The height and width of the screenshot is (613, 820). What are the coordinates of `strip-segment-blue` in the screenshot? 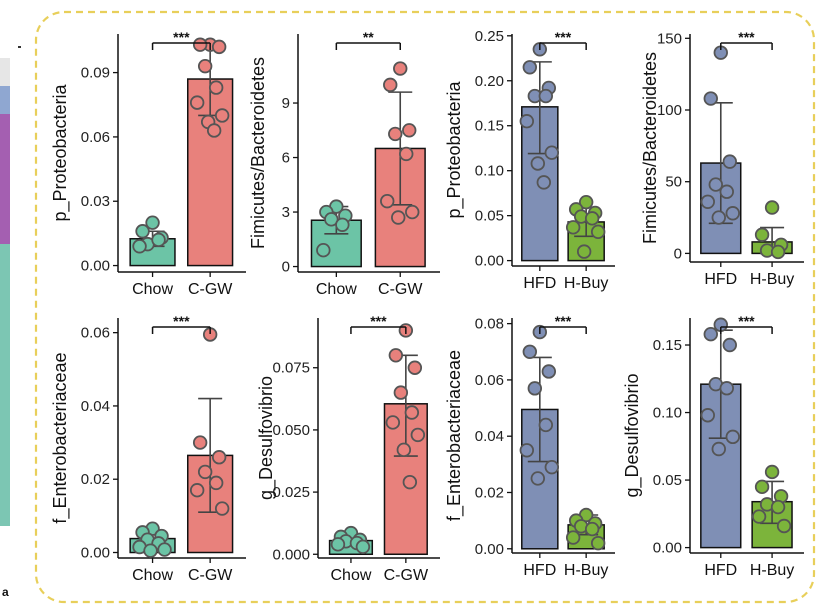 It's located at (5, 100).